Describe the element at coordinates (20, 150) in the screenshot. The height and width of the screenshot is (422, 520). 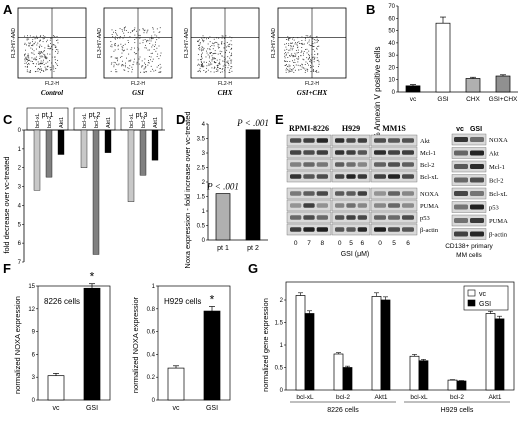
I see `y-tick-label: 1` at that location.